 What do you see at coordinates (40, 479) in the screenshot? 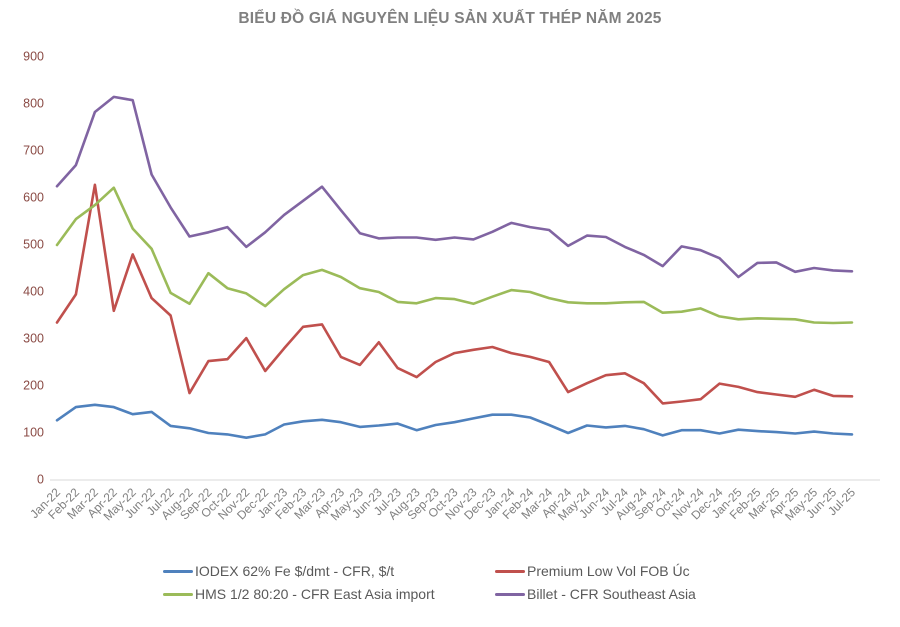
I see `y-tick-label: 0` at bounding box center [40, 479].